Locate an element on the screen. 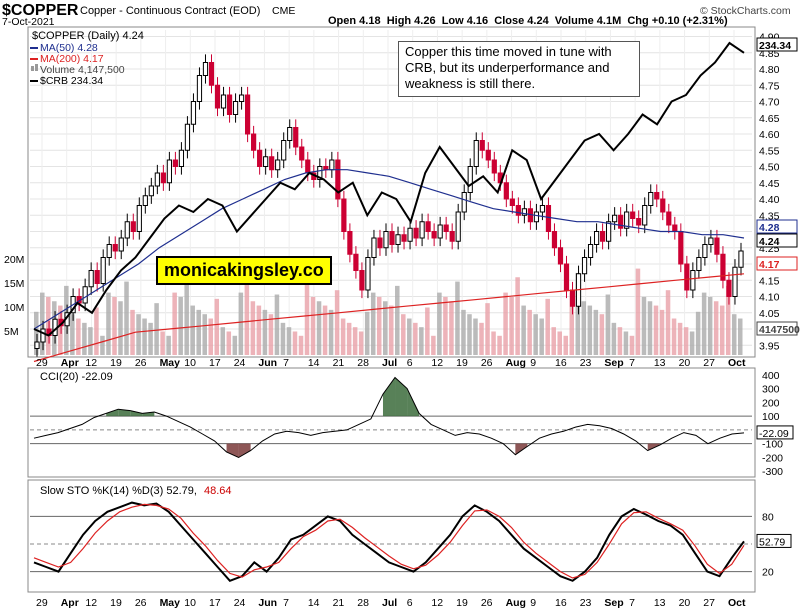  x-tick-label: Apr is located at coordinates (70, 603).